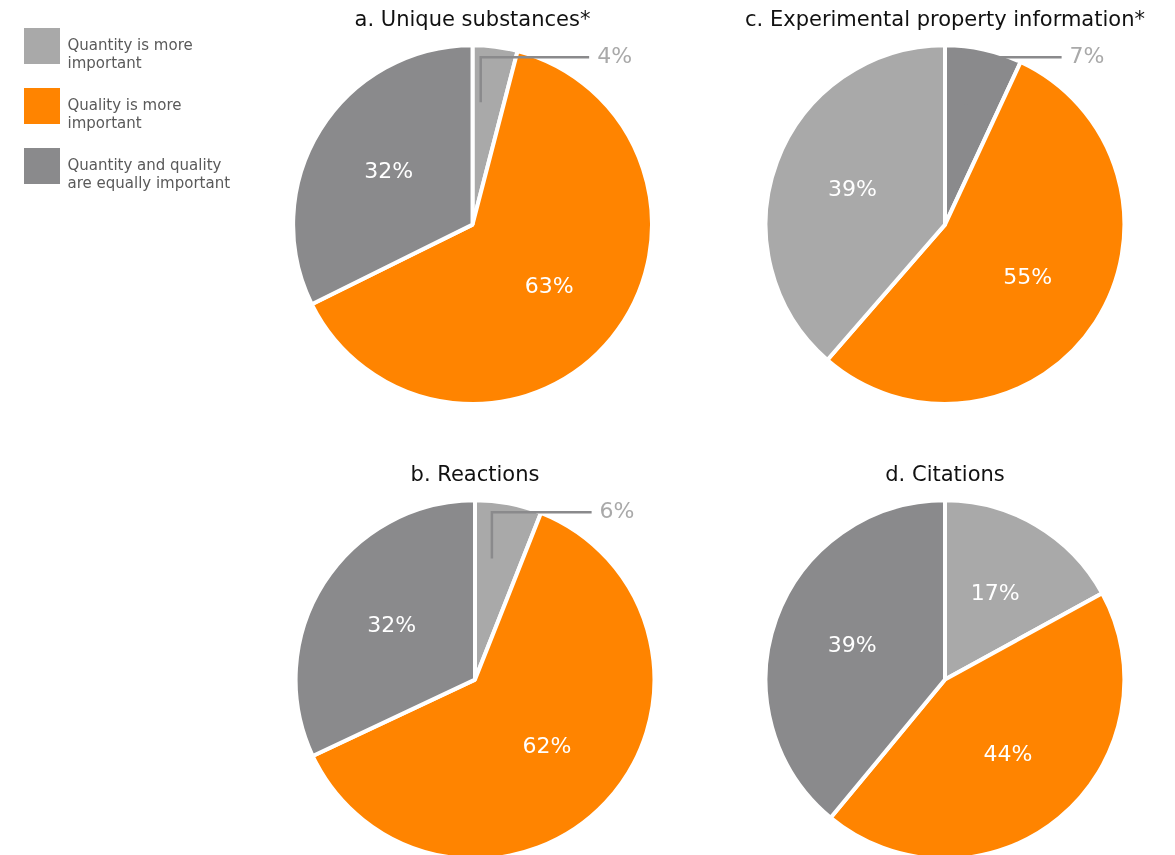 The image size is (1175, 855). Describe the element at coordinates (1087, 55) in the screenshot. I see `data-label: 7%` at that location.